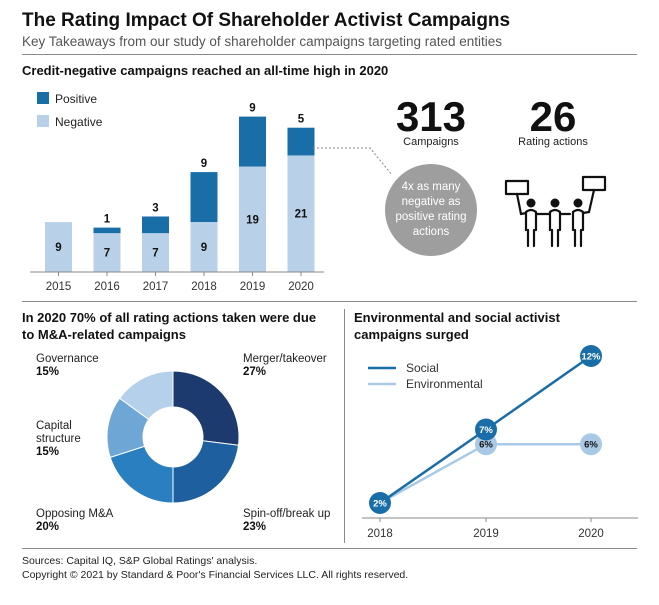 This screenshot has height=605, width=659. What do you see at coordinates (431, 116) in the screenshot?
I see `campaigns-value: 313` at bounding box center [431, 116].